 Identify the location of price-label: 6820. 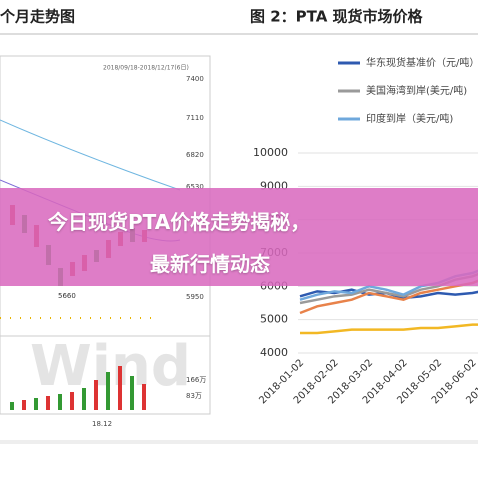
(195, 155).